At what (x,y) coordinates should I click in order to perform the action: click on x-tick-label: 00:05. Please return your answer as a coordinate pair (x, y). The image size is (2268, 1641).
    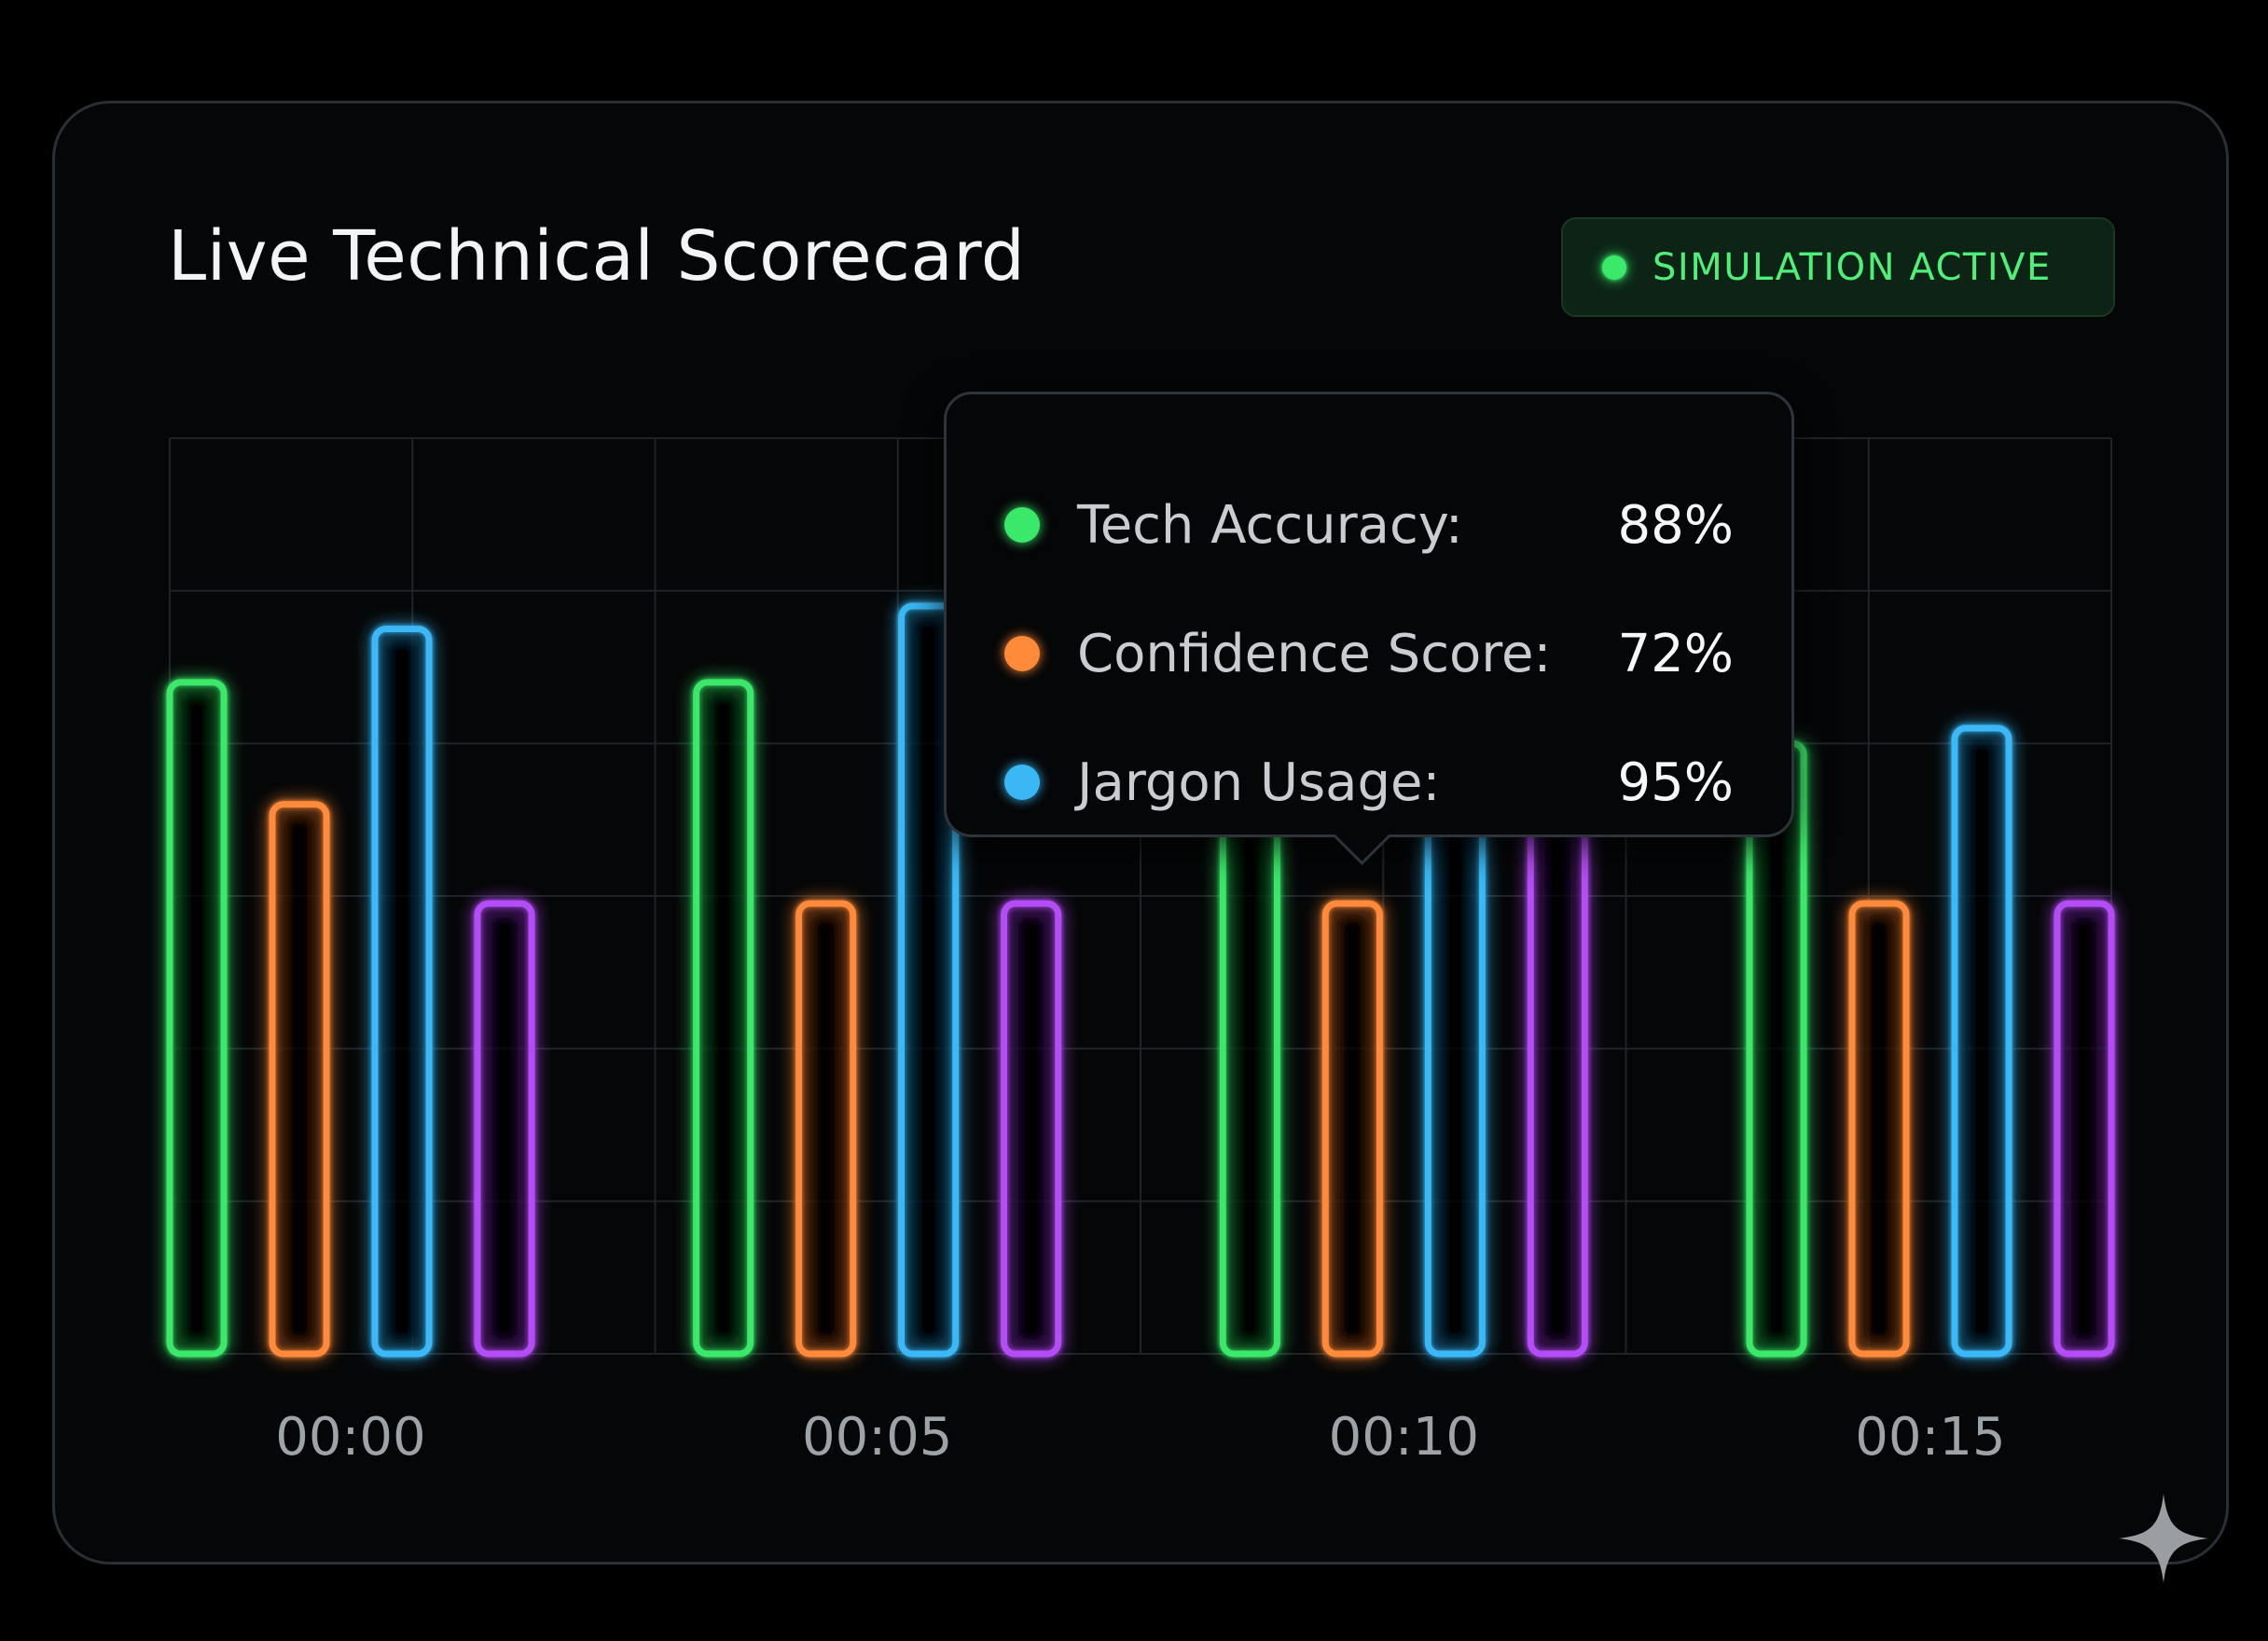
    Looking at the image, I should click on (877, 1437).